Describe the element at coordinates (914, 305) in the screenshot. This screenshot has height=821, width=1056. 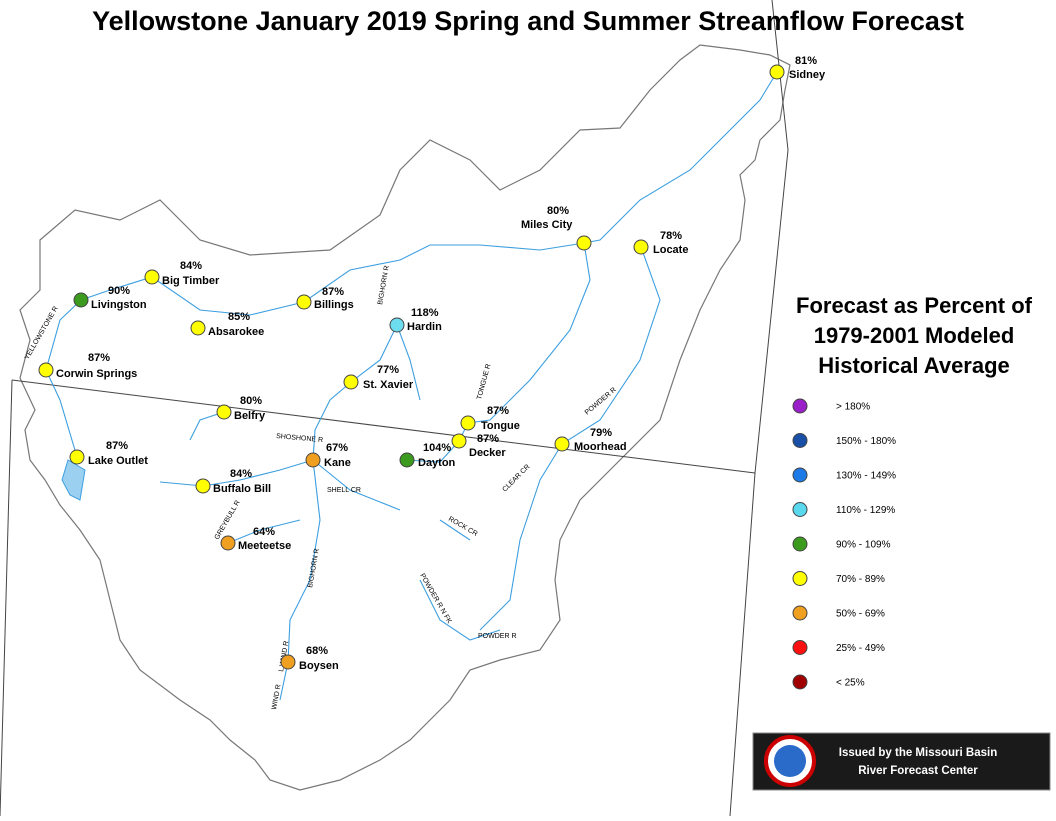
I see `legend-title: Forecast as Percent of` at that location.